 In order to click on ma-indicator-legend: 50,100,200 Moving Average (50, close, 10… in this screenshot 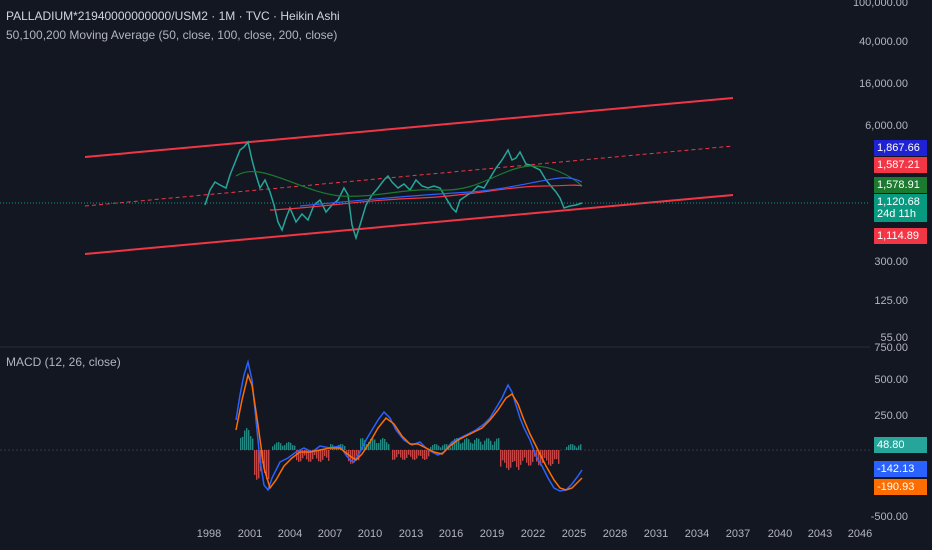, I will do `click(172, 35)`.